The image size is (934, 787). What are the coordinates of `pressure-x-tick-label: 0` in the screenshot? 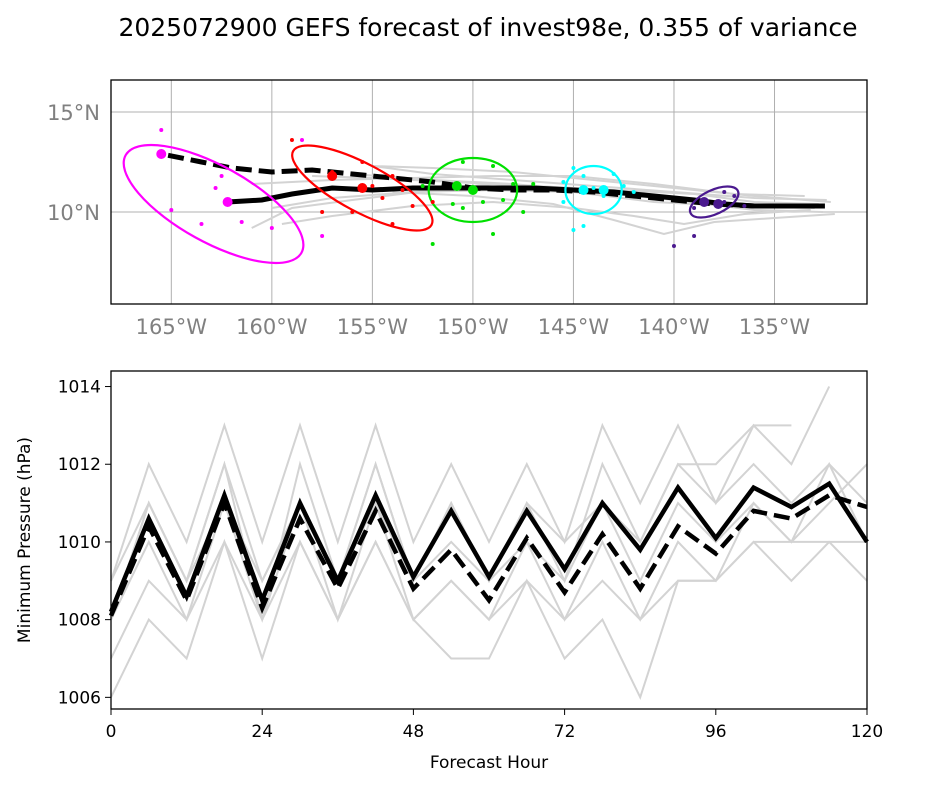 It's located at (111, 732).